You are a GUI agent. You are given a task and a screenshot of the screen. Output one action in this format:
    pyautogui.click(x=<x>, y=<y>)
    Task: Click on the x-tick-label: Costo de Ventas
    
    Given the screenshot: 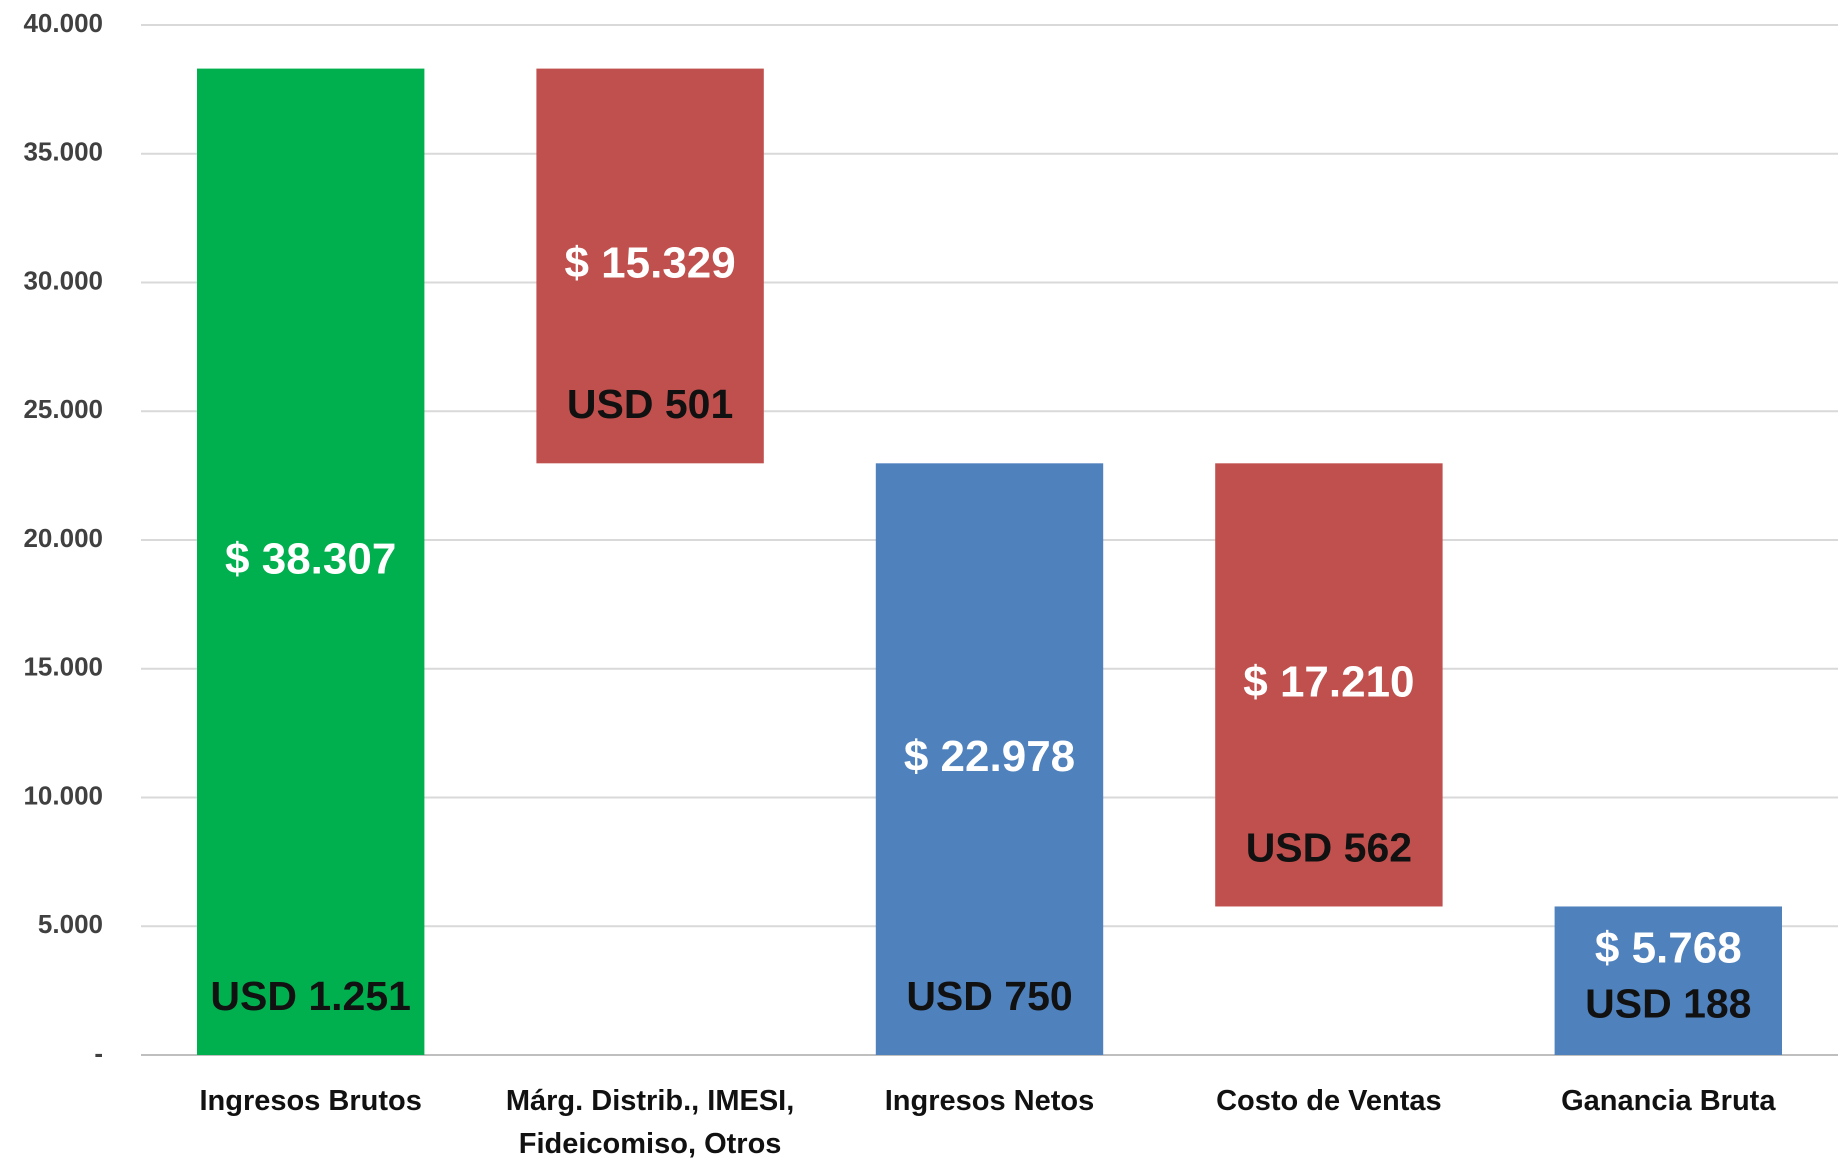 What is the action you would take?
    pyautogui.click(x=1329, y=1101)
    